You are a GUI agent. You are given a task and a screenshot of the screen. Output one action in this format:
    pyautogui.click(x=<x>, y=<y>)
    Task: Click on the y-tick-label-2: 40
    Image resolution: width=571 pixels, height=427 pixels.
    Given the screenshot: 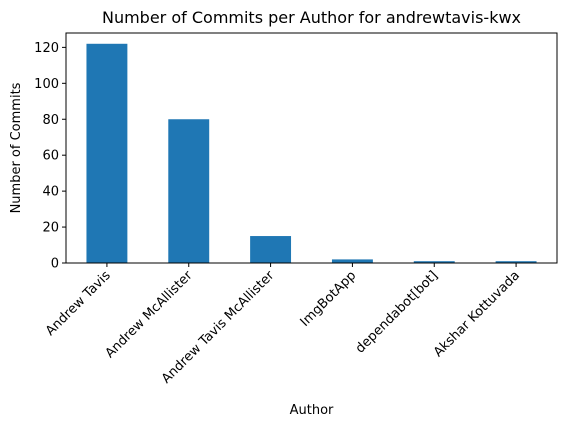 What is the action you would take?
    pyautogui.click(x=50, y=192)
    